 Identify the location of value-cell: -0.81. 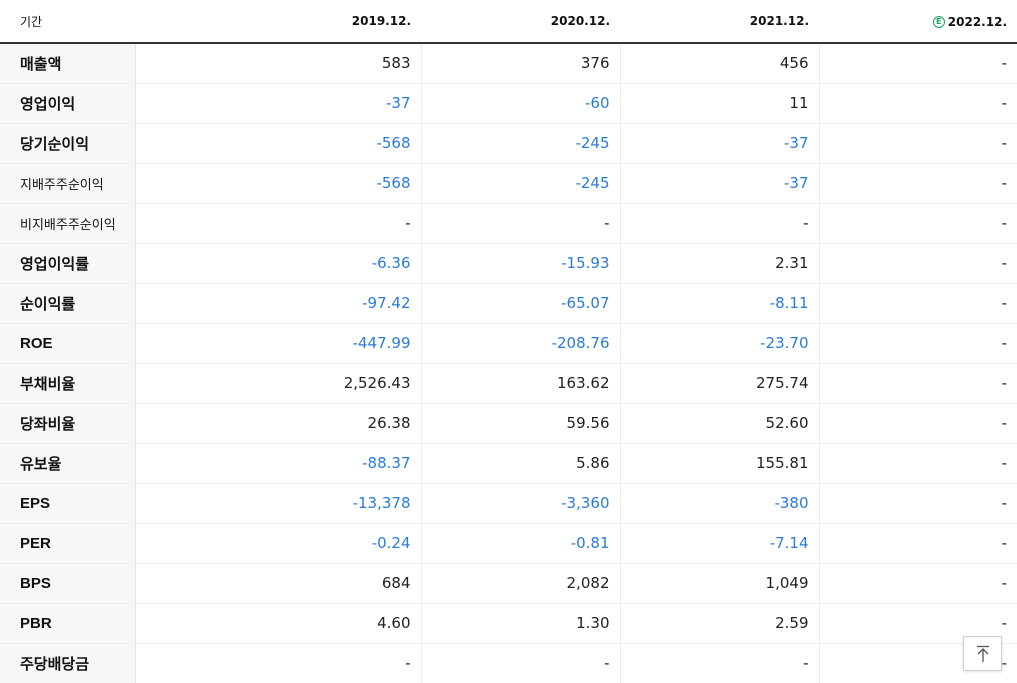
(520, 543).